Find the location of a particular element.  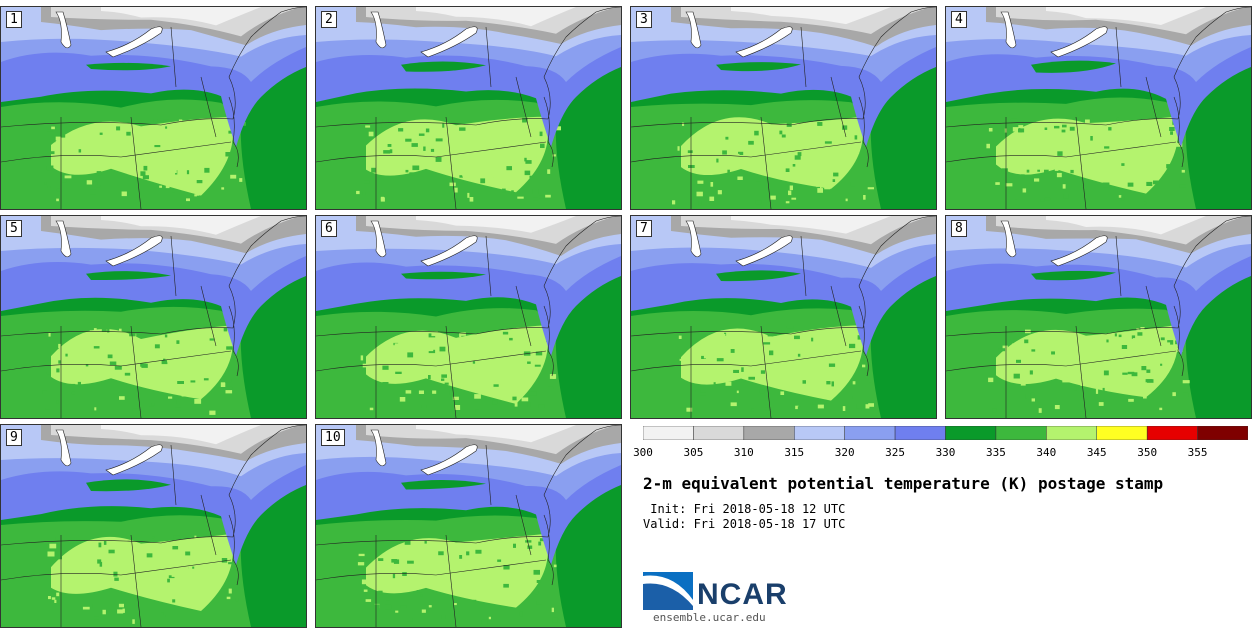

panel-number-label: 9 is located at coordinates (14, 437).